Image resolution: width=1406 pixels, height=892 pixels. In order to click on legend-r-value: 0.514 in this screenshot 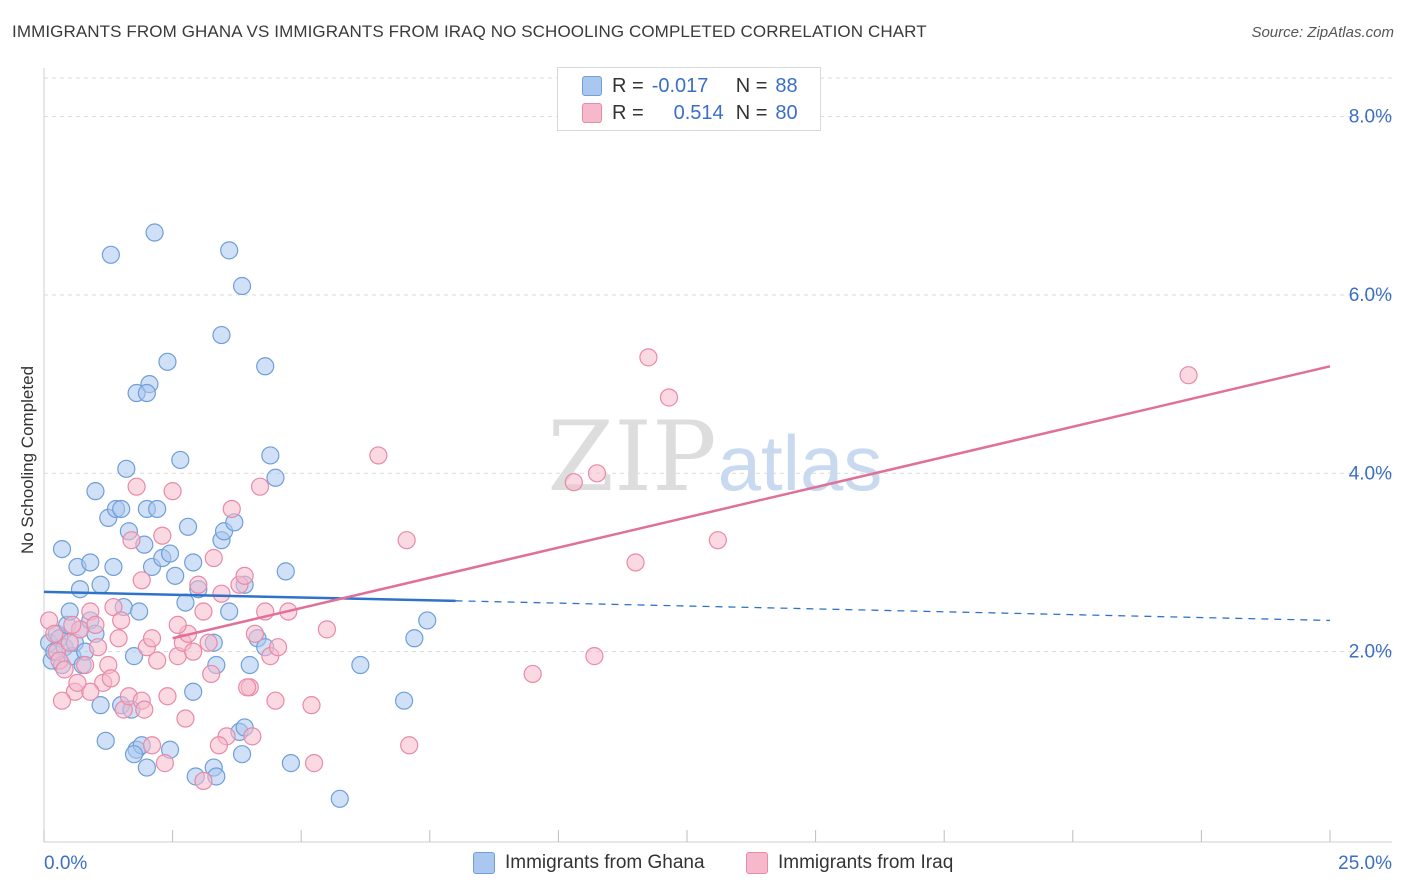, I will do `click(698, 112)`.